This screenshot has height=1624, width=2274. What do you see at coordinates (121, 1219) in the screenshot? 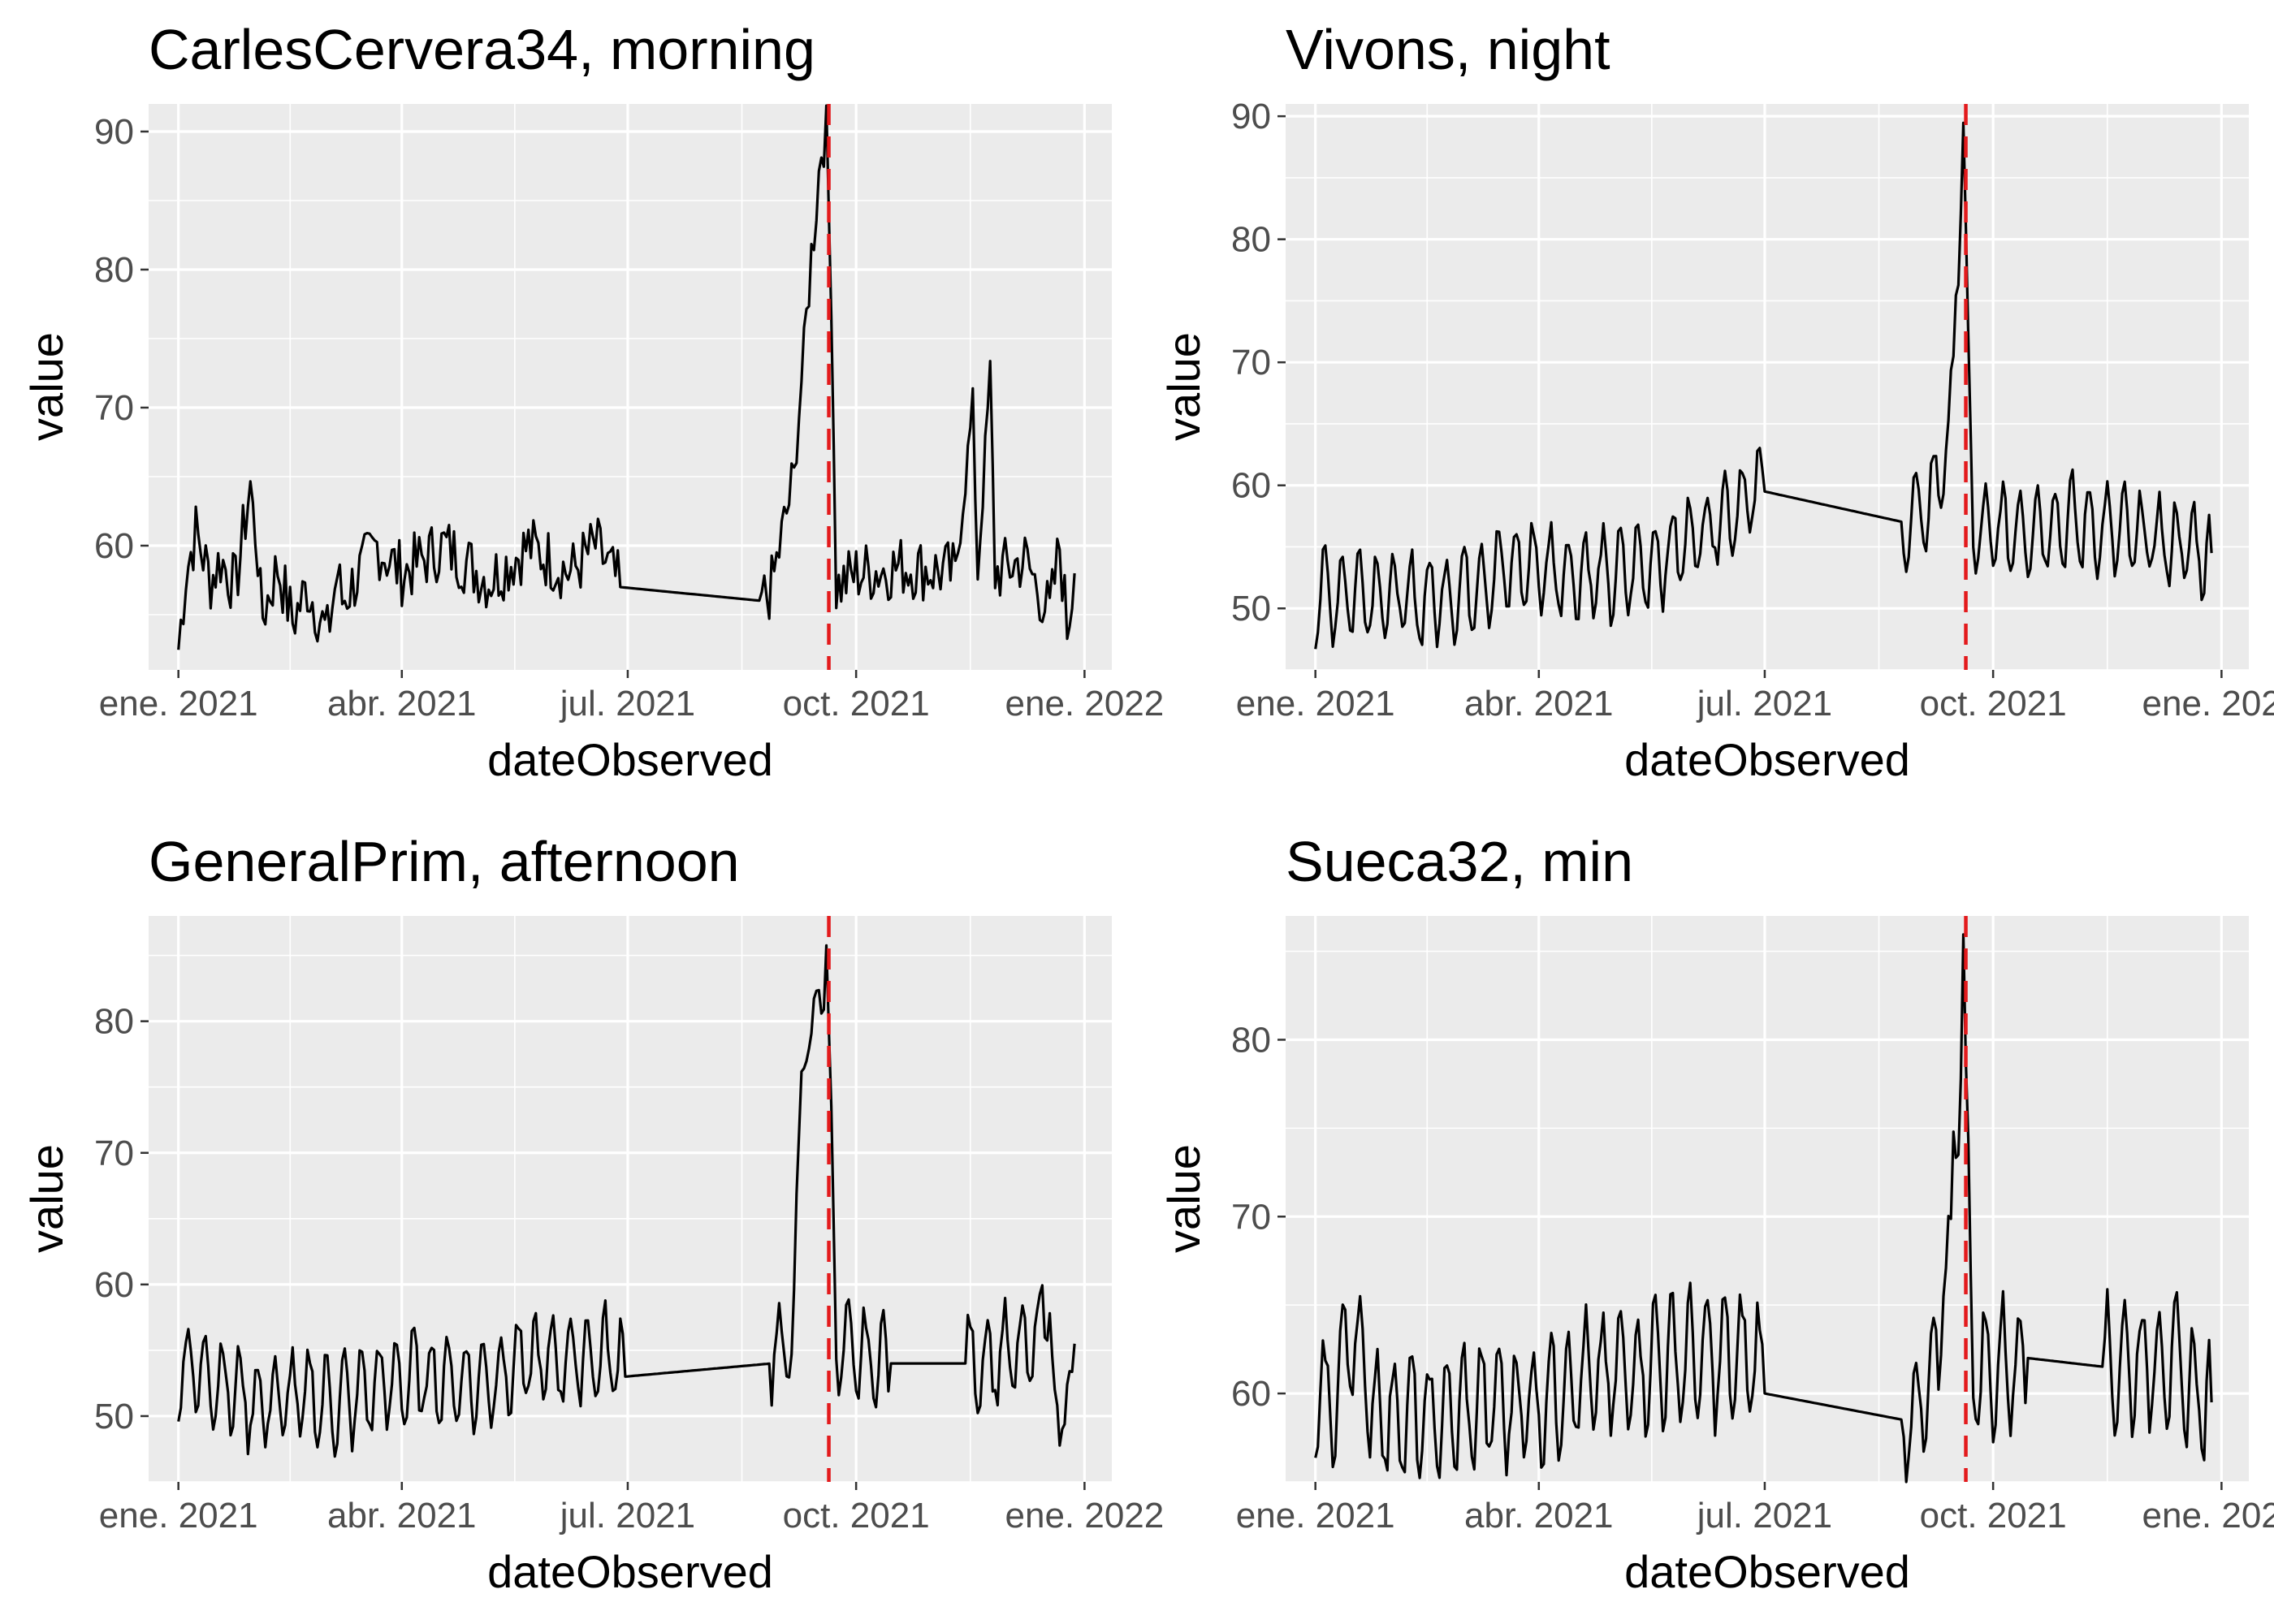
I see `y-axis: 50 60 70 80` at bounding box center [121, 1219].